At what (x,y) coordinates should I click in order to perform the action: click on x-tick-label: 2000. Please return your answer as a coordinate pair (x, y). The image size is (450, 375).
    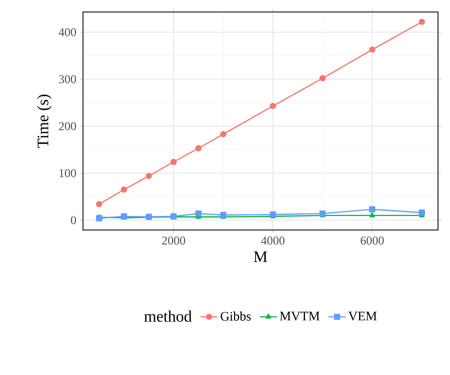
    Looking at the image, I should click on (174, 240).